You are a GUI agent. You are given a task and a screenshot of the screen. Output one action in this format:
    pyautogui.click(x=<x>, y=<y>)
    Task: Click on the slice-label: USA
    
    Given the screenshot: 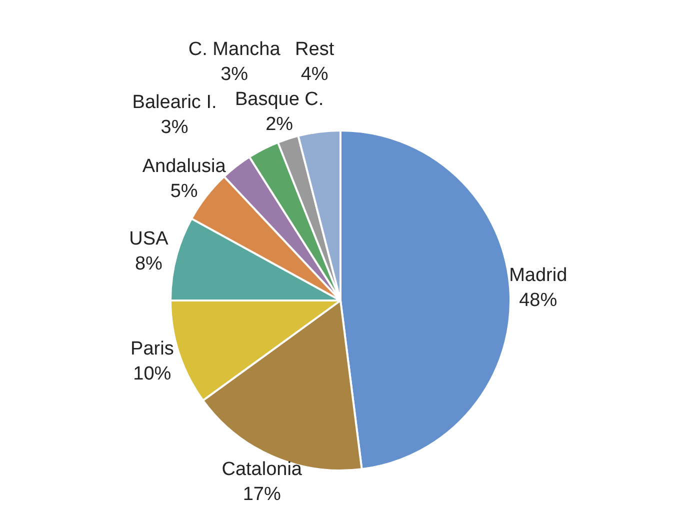 What is the action you would take?
    pyautogui.click(x=149, y=239)
    